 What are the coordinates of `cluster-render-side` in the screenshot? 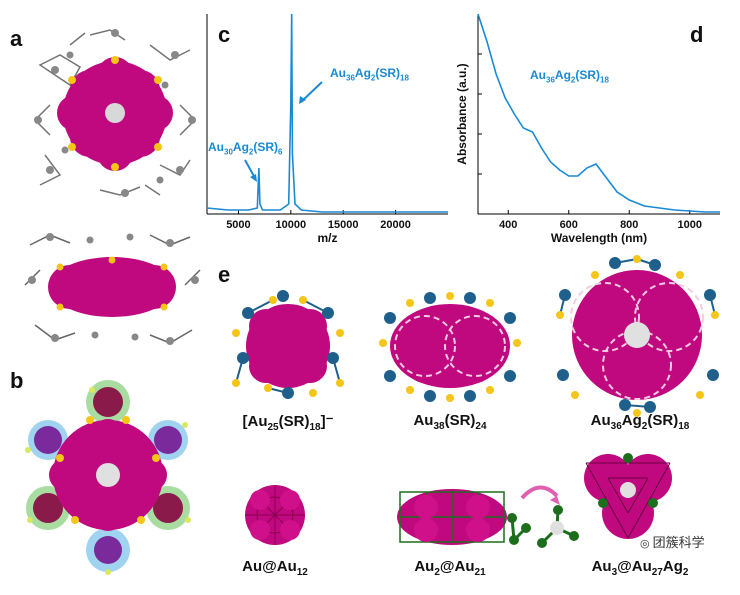 It's located at (112, 289).